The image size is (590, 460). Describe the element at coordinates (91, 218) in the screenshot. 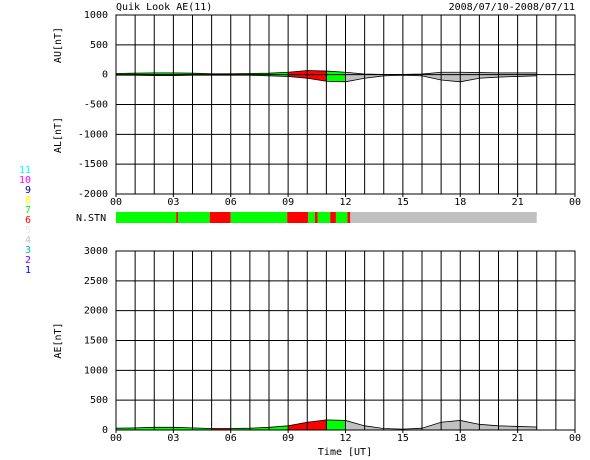

I see `nstn-label: N.STN` at that location.